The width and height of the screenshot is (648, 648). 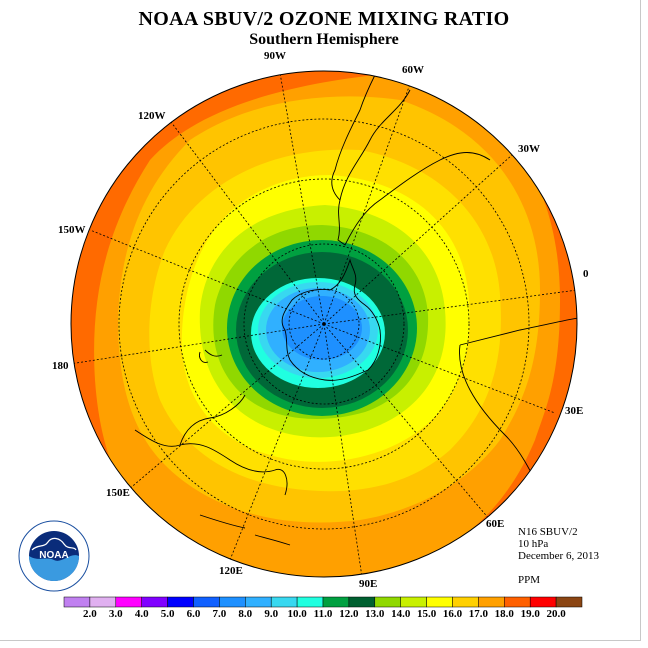 I want to click on colorbar-tick-label: 12.0, so click(x=349, y=614).